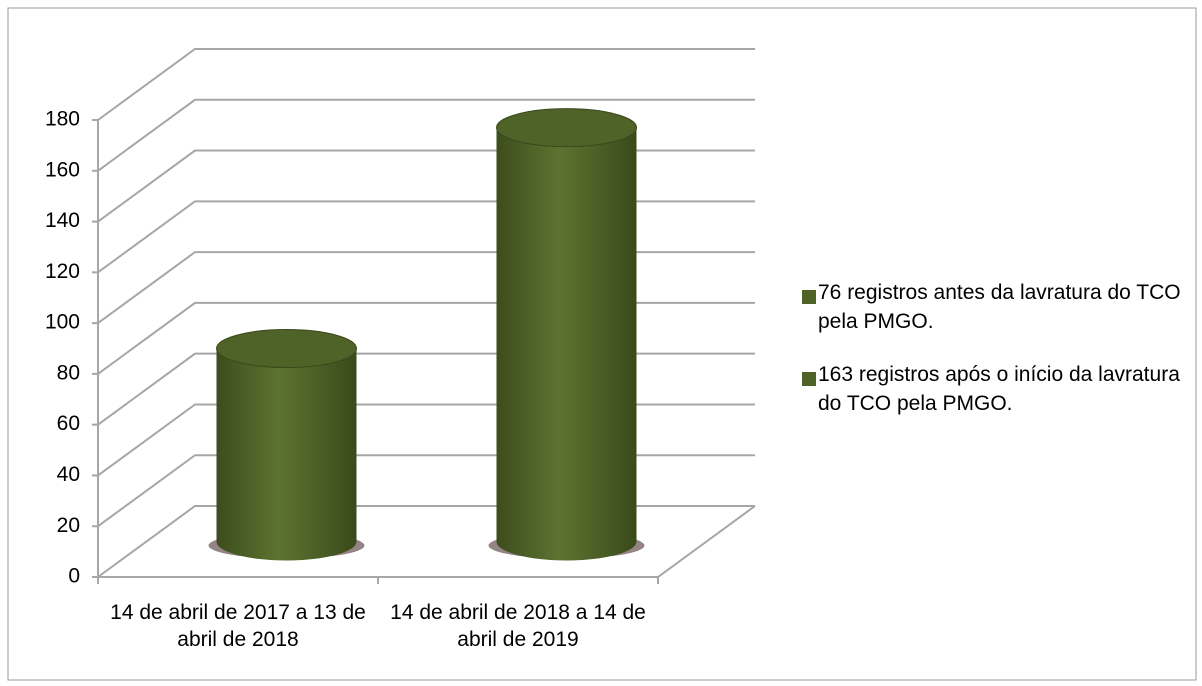  I want to click on y-tick-label: 0, so click(74, 576).